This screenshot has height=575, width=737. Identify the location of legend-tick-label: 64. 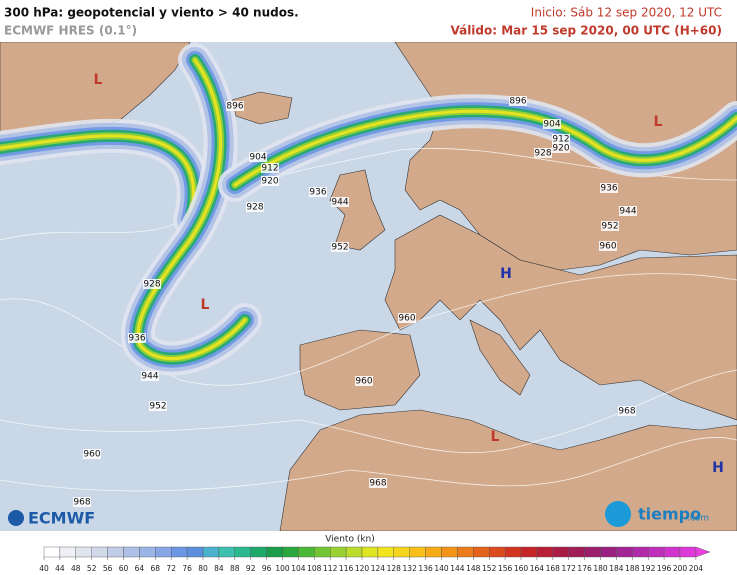
(140, 568).